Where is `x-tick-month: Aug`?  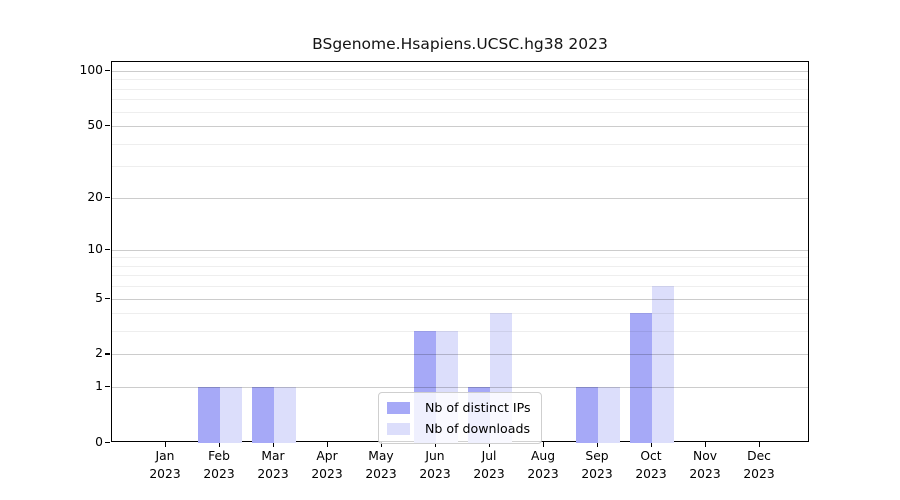 x-tick-month: Aug is located at coordinates (542, 456).